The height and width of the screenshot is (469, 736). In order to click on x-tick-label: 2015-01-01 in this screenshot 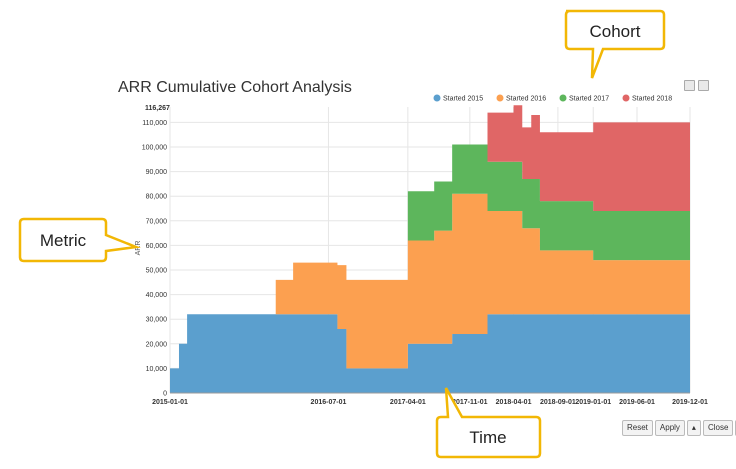, I will do `click(170, 402)`.